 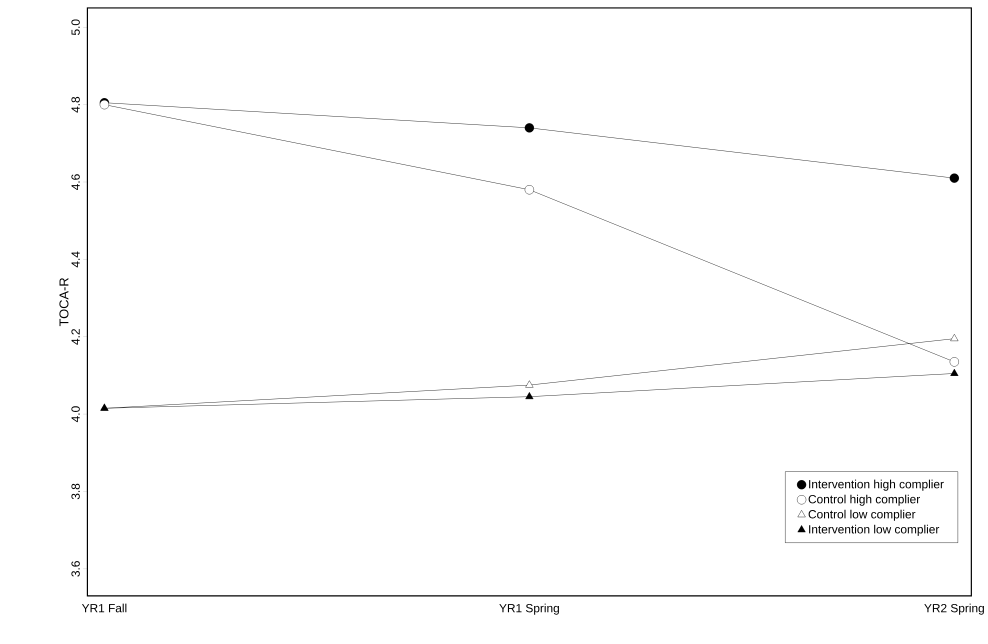 What do you see at coordinates (874, 530) in the screenshot?
I see `legend-label: Intervention low complier` at bounding box center [874, 530].